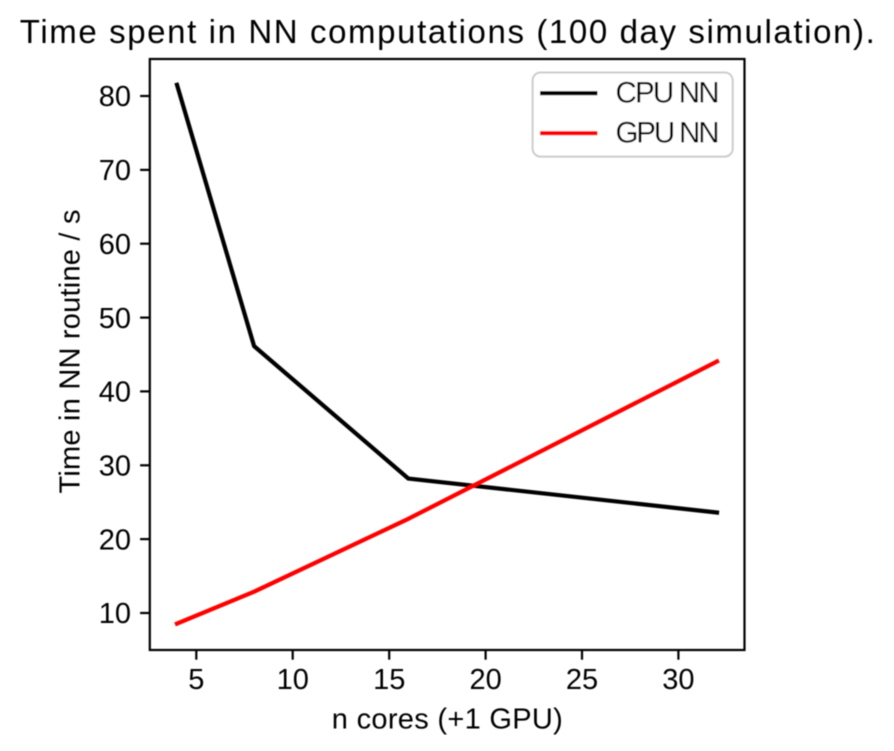  Describe the element at coordinates (115, 393) in the screenshot. I see `svg-text: 40` at that location.